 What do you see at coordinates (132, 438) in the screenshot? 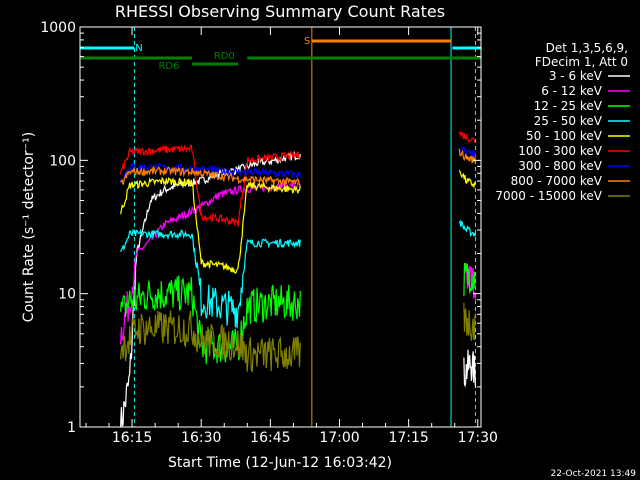
I see `x-tick-label-0: 16:15` at bounding box center [132, 438].